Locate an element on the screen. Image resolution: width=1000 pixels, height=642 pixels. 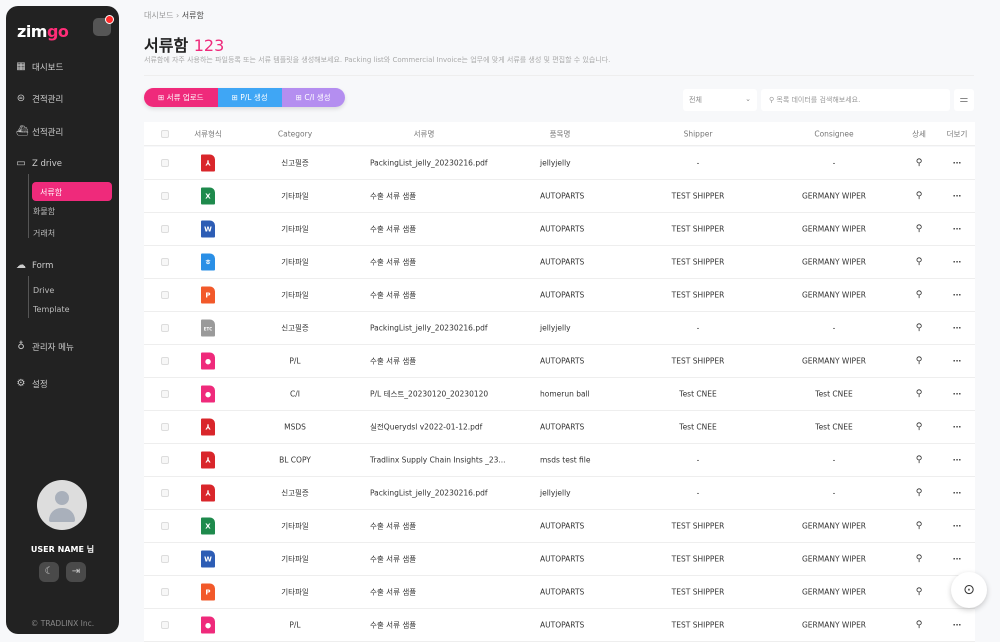
select-all-checkbox is located at coordinates (165, 133).